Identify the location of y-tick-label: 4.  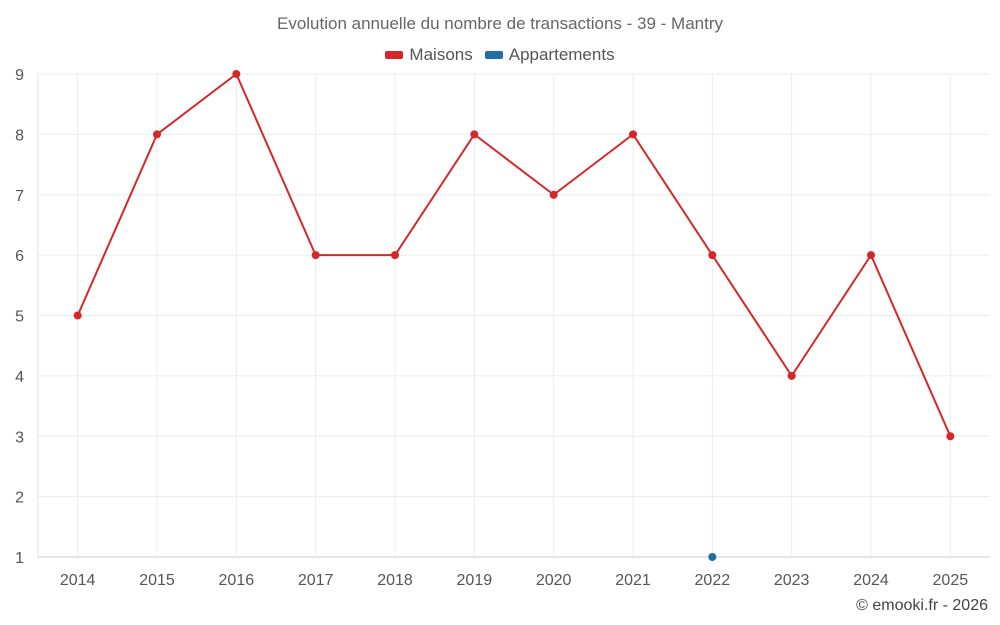
(19, 377).